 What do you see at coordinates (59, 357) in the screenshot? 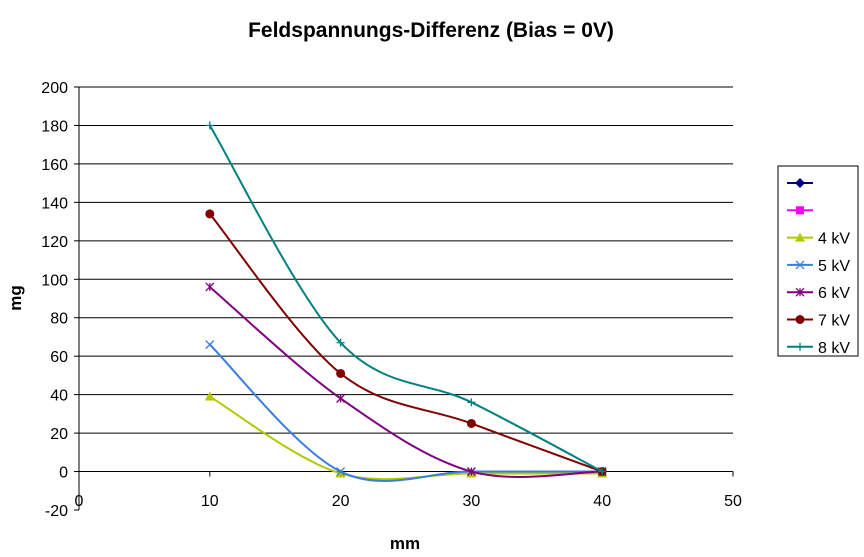
I see `y-tick-label: 60` at bounding box center [59, 357].